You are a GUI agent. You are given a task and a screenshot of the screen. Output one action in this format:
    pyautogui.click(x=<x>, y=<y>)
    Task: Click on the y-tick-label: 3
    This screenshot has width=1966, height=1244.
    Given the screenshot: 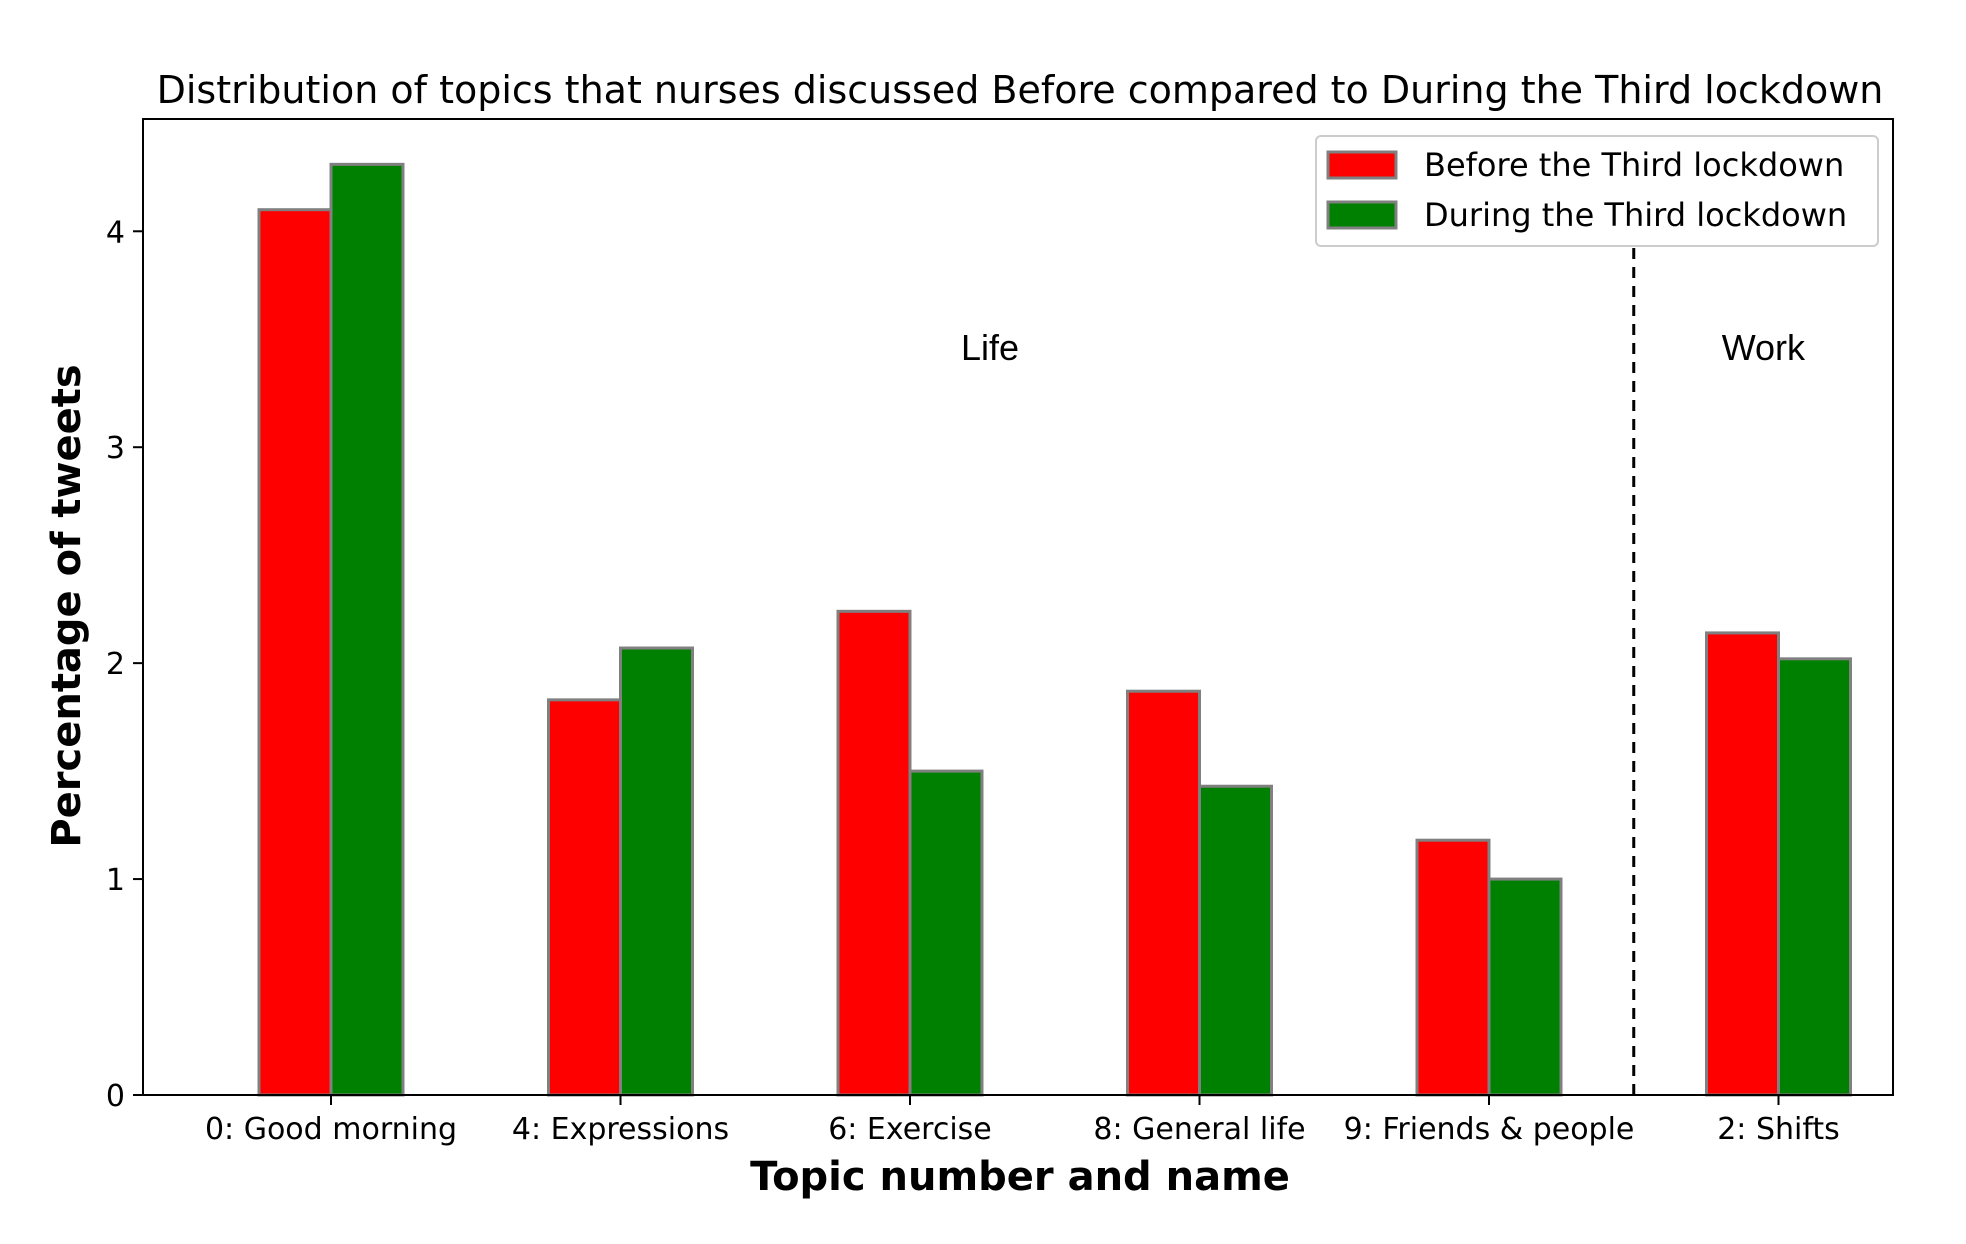 What is the action you would take?
    pyautogui.click(x=115, y=448)
    